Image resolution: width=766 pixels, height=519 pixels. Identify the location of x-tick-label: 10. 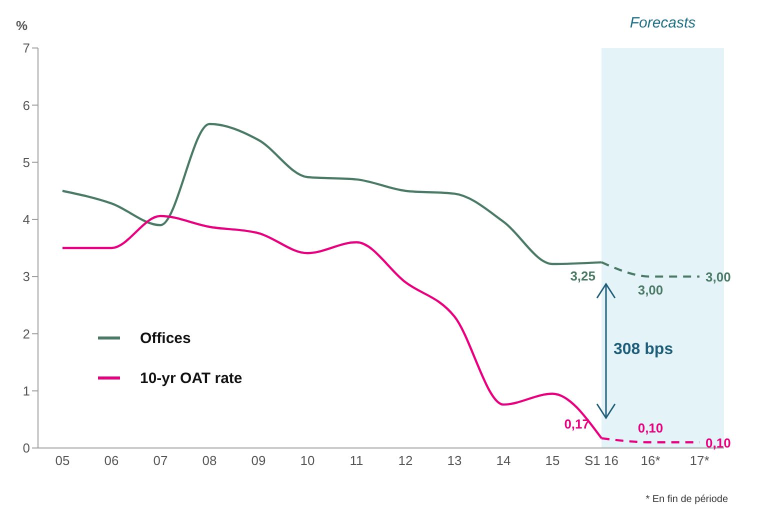
(307, 460).